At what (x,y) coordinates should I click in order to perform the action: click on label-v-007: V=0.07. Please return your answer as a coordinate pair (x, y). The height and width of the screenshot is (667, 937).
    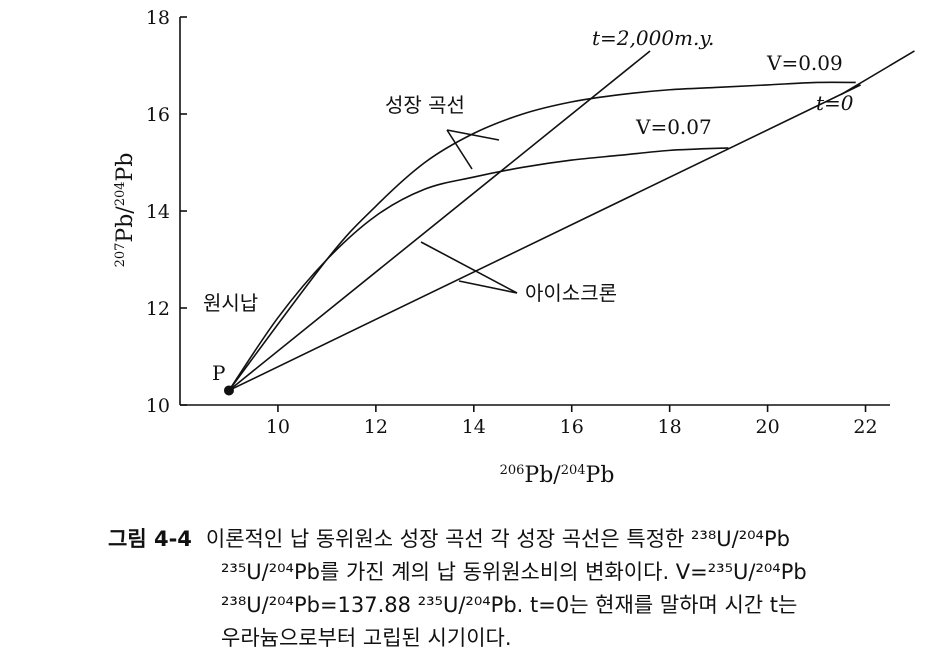
    Looking at the image, I should click on (673, 127).